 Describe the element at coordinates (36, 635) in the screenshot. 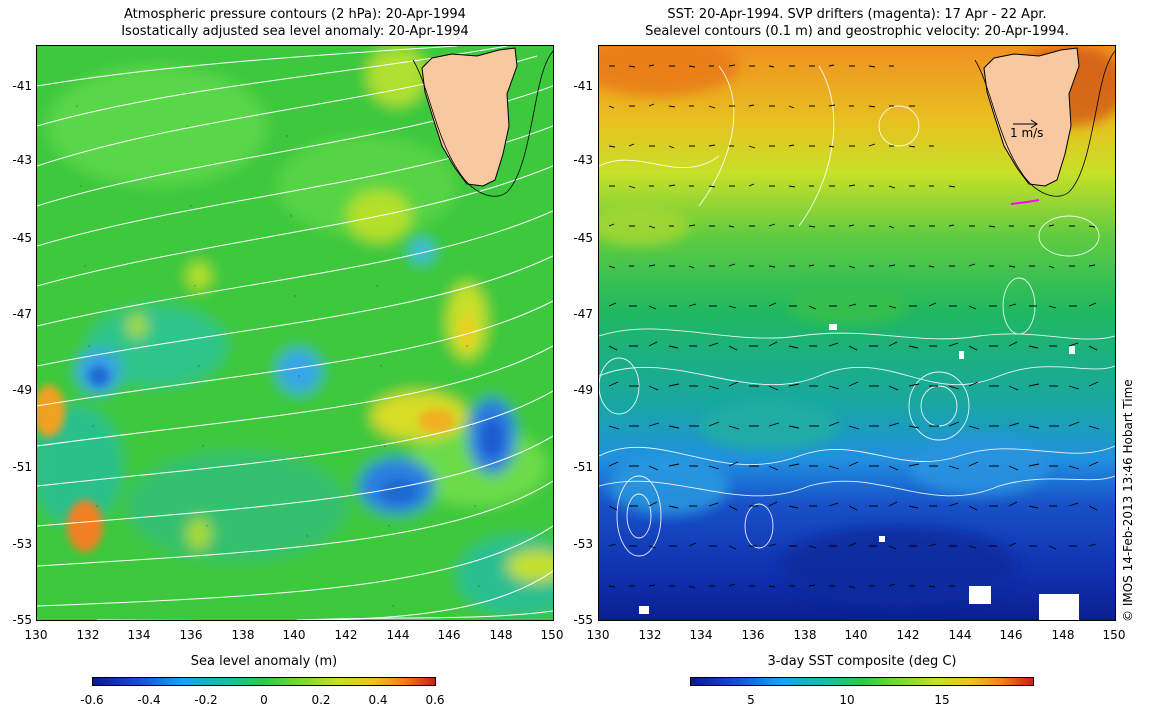

I see `left-lon-tick-130: 130` at that location.